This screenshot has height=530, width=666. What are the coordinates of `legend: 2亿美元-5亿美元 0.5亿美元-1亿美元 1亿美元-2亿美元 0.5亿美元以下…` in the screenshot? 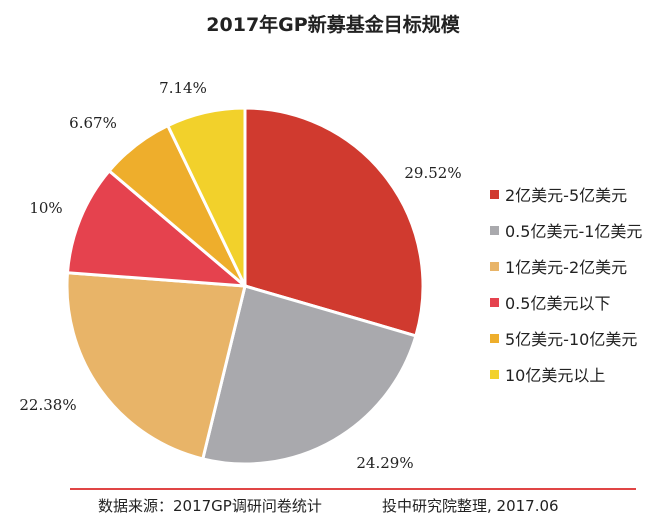 It's located at (566, 284).